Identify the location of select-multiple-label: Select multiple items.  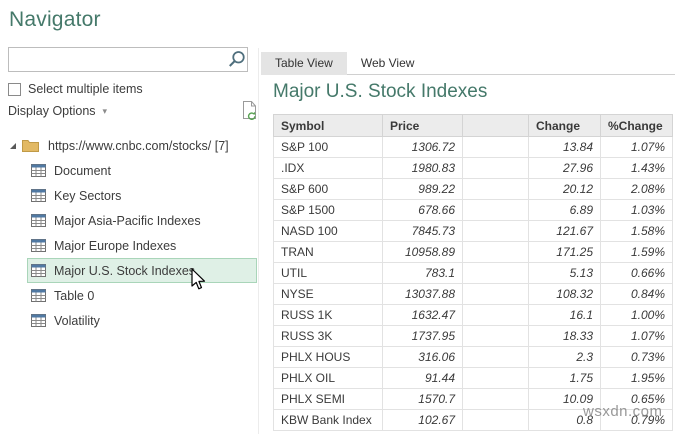
(85, 89).